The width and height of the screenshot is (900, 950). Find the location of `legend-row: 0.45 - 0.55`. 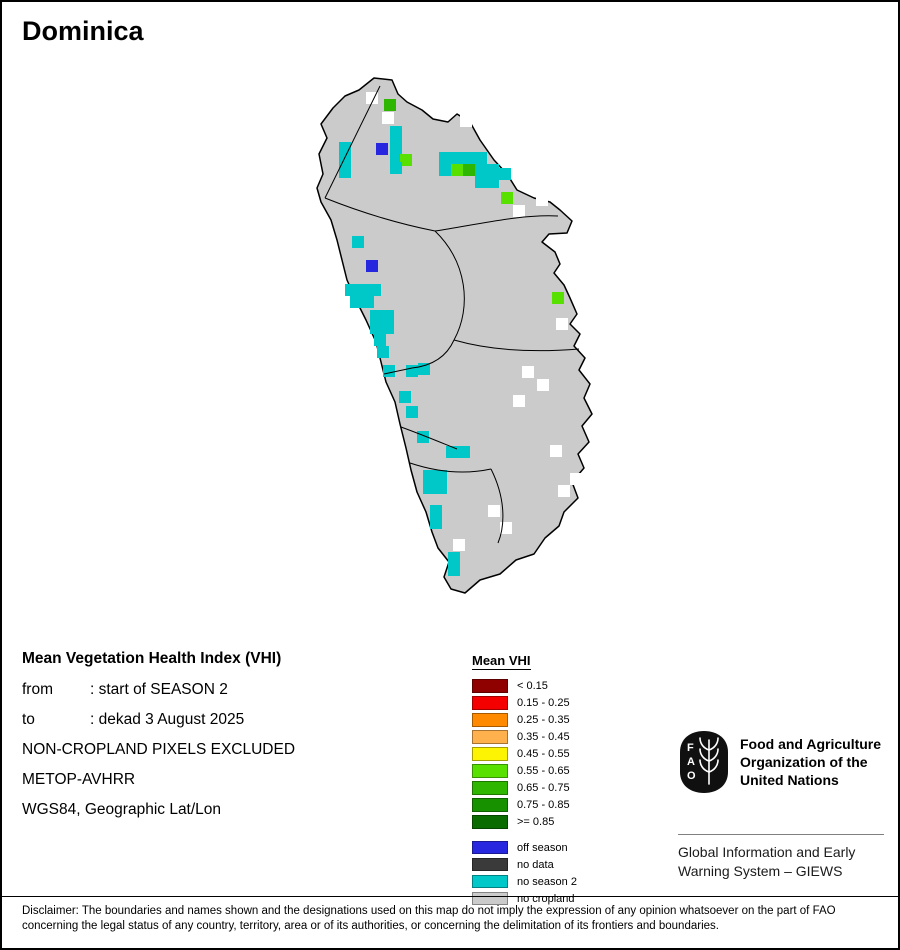

legend-row: 0.45 - 0.55 is located at coordinates (567, 754).